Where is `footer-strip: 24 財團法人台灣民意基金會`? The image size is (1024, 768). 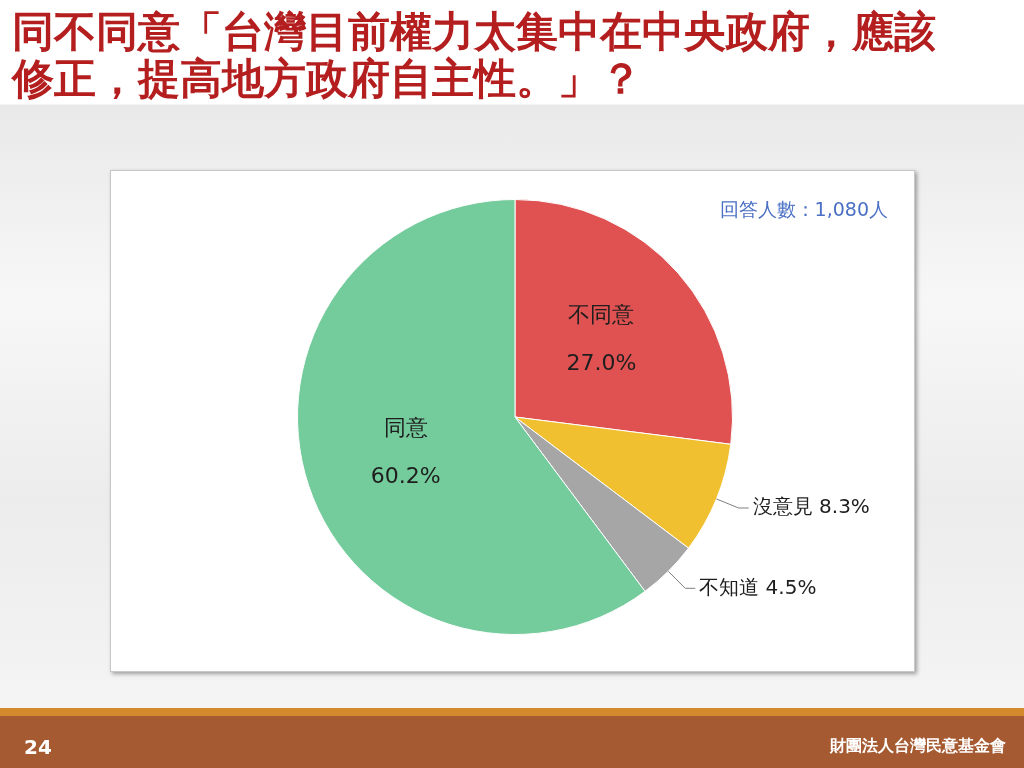 footer-strip: 24 財團法人台灣民意基金會 is located at coordinates (512, 738).